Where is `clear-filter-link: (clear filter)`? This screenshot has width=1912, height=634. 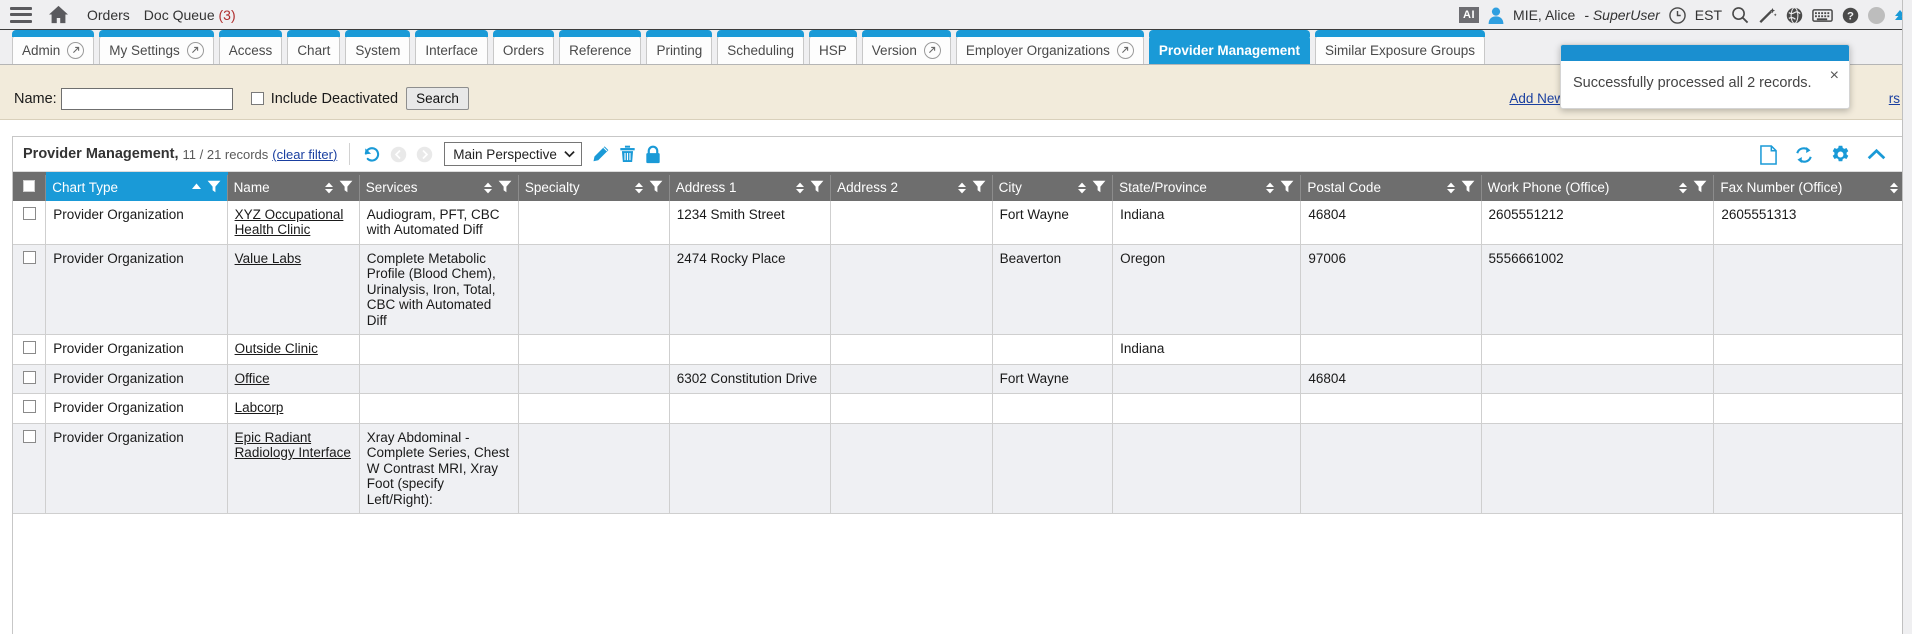
clear-filter-link: (clear filter) is located at coordinates (305, 154).